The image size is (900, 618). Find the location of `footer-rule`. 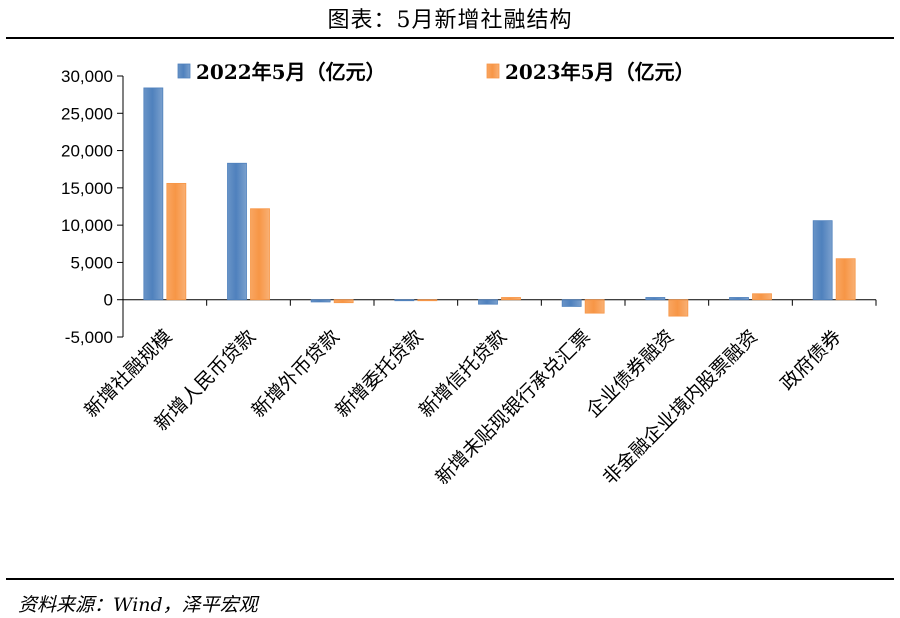

footer-rule is located at coordinates (450, 579).